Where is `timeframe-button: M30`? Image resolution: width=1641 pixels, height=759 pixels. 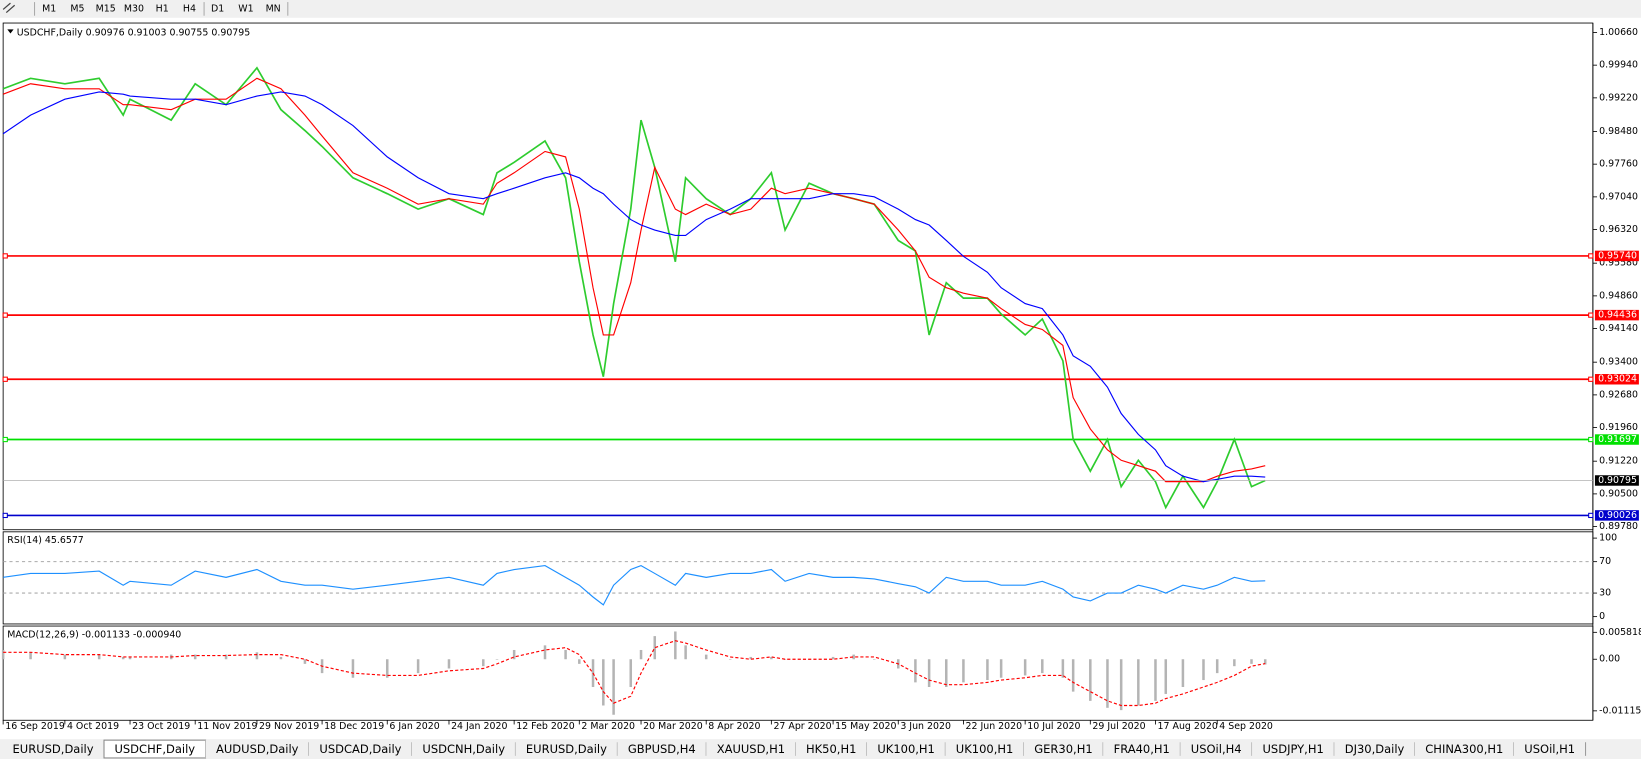 timeframe-button: M30 is located at coordinates (134, 8).